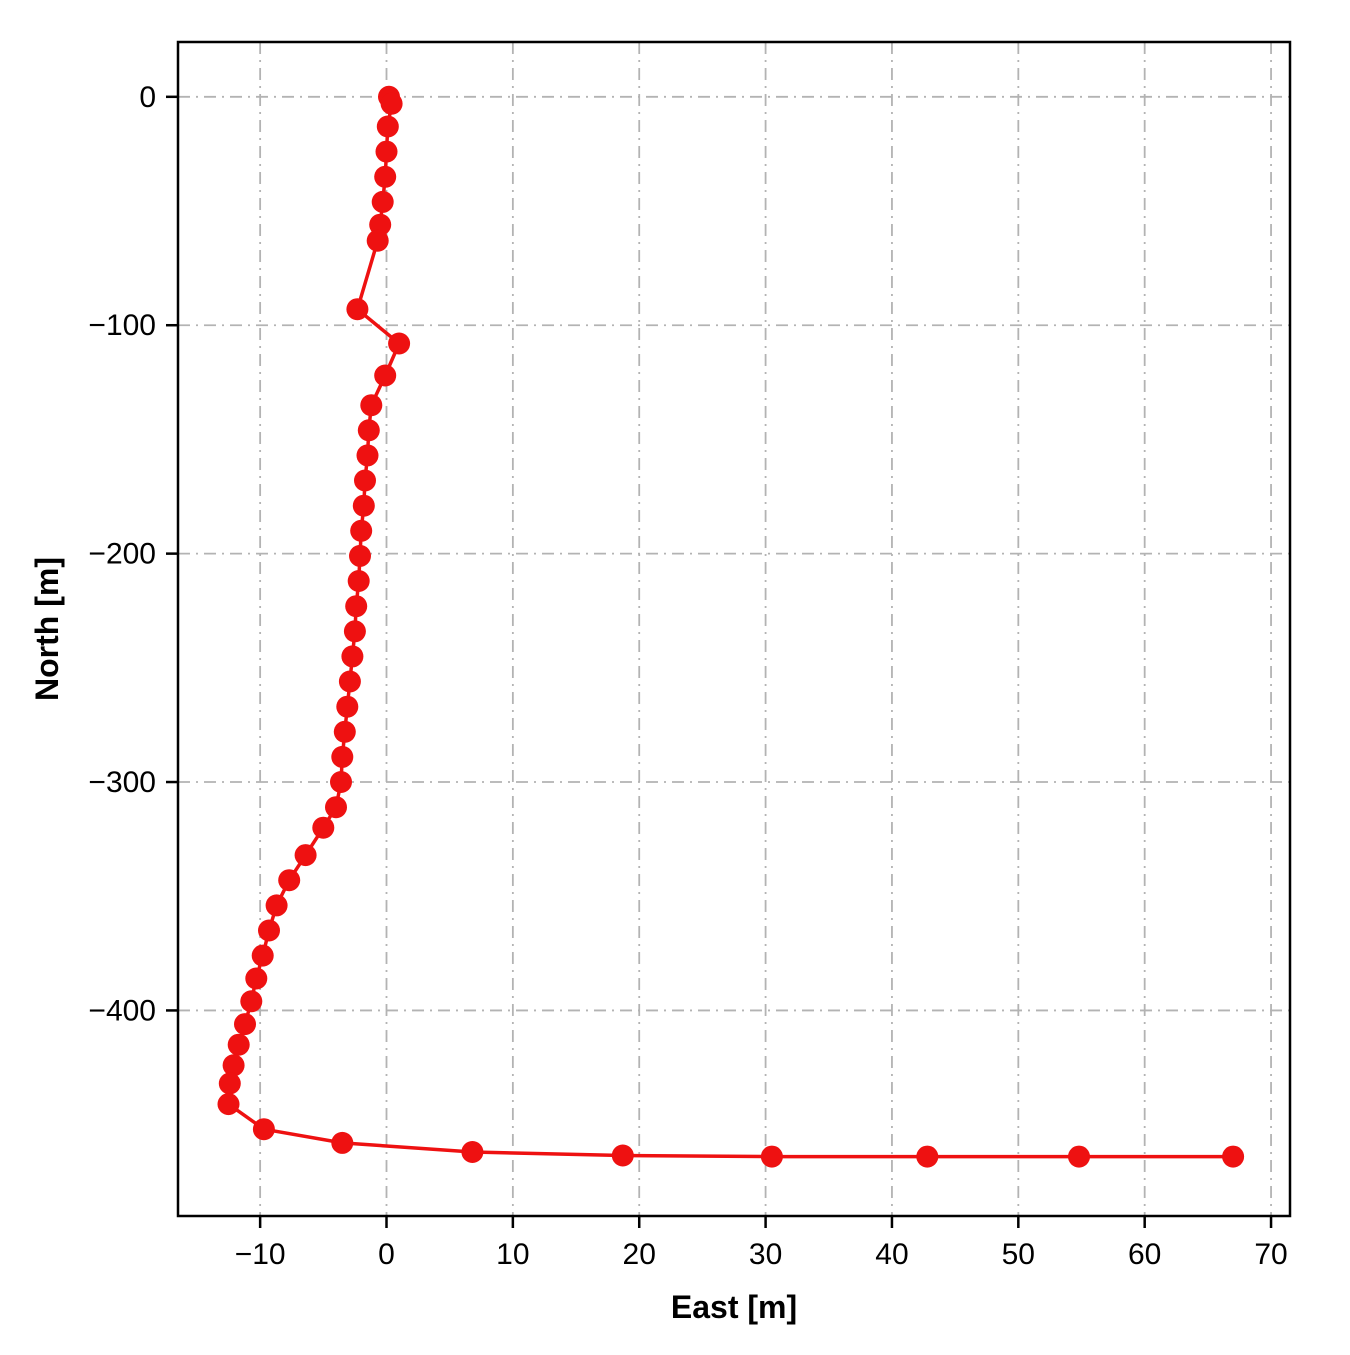  Describe the element at coordinates (734, 1307) in the screenshot. I see `x-axis-label: East [m]` at that location.